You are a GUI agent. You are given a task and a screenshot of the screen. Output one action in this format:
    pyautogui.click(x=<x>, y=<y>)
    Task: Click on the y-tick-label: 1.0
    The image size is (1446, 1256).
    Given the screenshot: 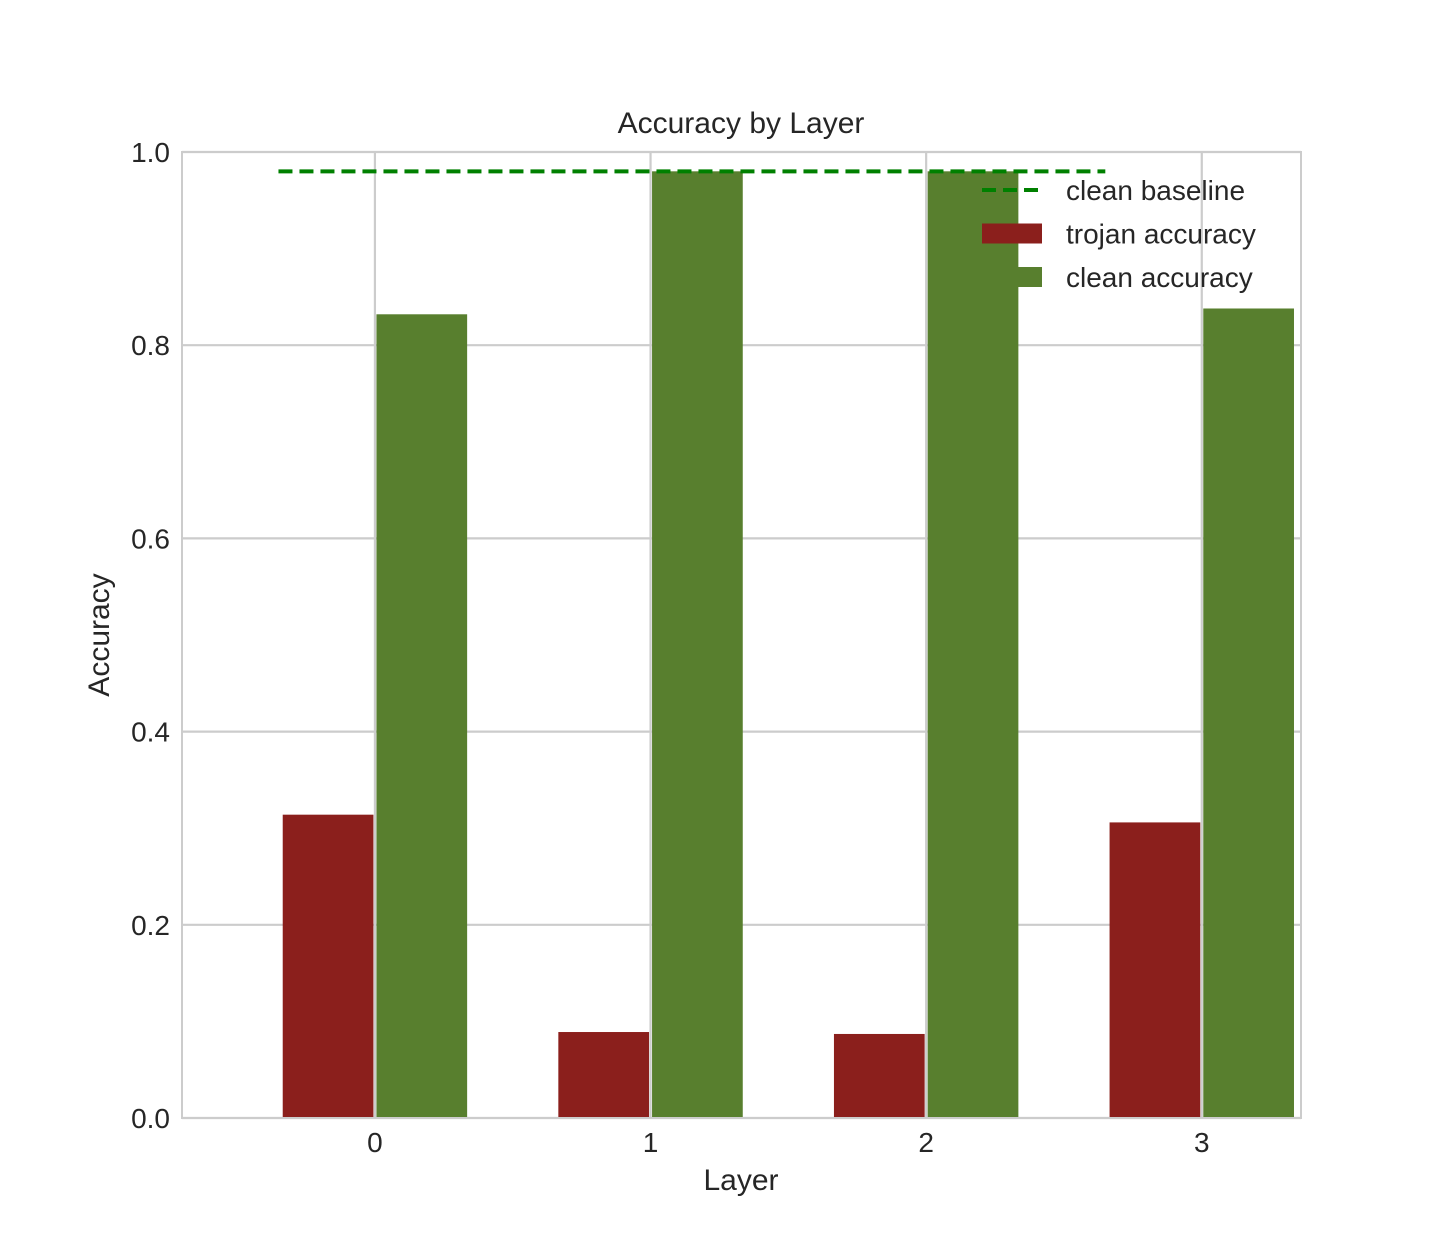 What is the action you would take?
    pyautogui.click(x=150, y=152)
    